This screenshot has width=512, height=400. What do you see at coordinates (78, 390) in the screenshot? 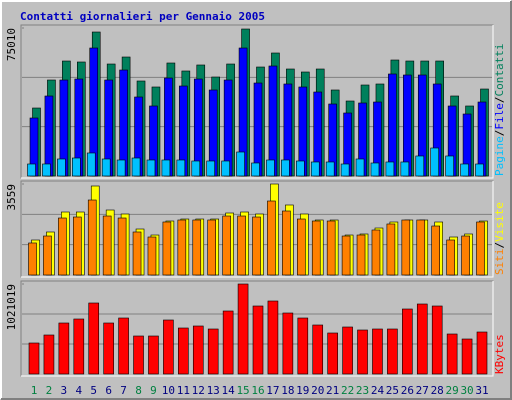
I see `x-tick-label: 4` at bounding box center [78, 390].